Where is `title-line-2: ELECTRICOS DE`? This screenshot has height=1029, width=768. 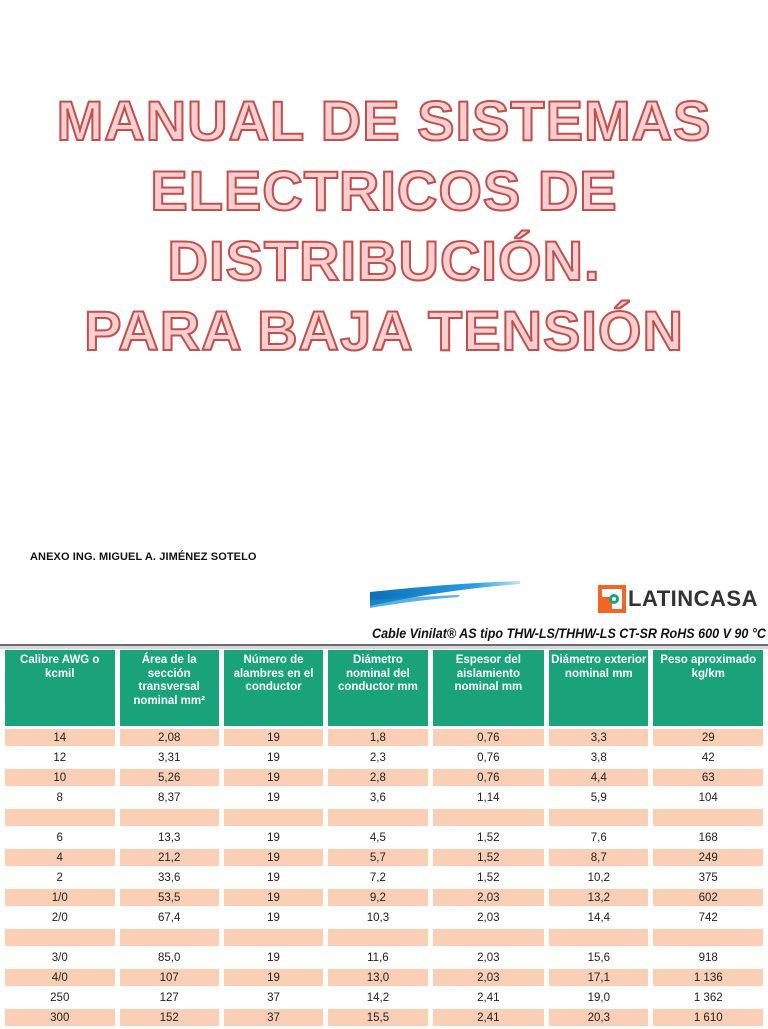
title-line-2: ELECTRICOS DE is located at coordinates (384, 191).